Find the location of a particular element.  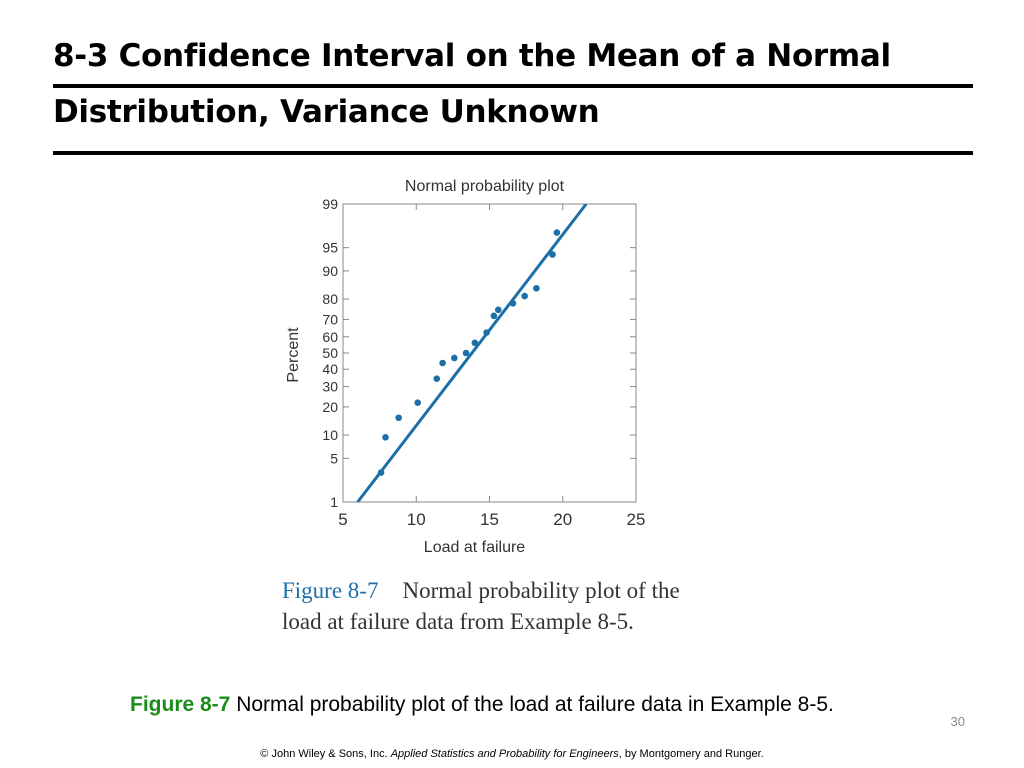

book-caption-figure-ref: Figure 8-7 is located at coordinates (330, 590).